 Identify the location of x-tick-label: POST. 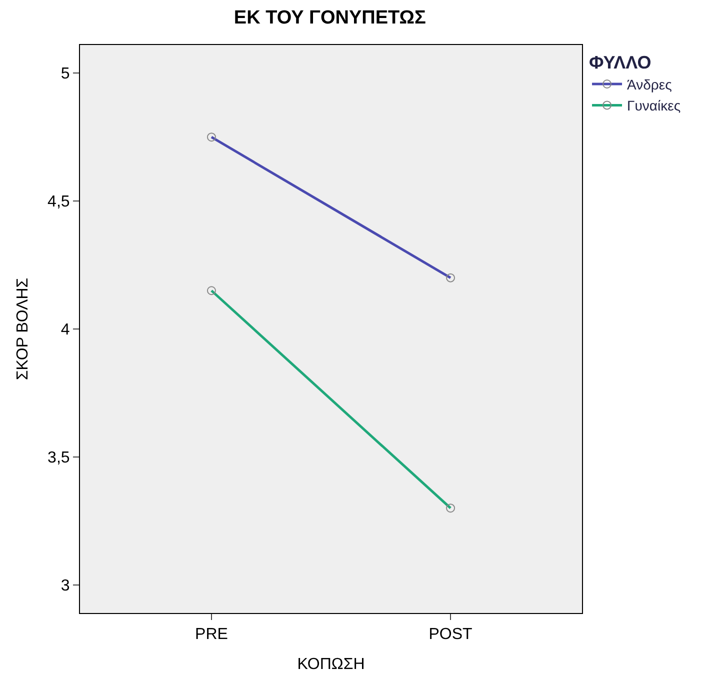
(450, 635).